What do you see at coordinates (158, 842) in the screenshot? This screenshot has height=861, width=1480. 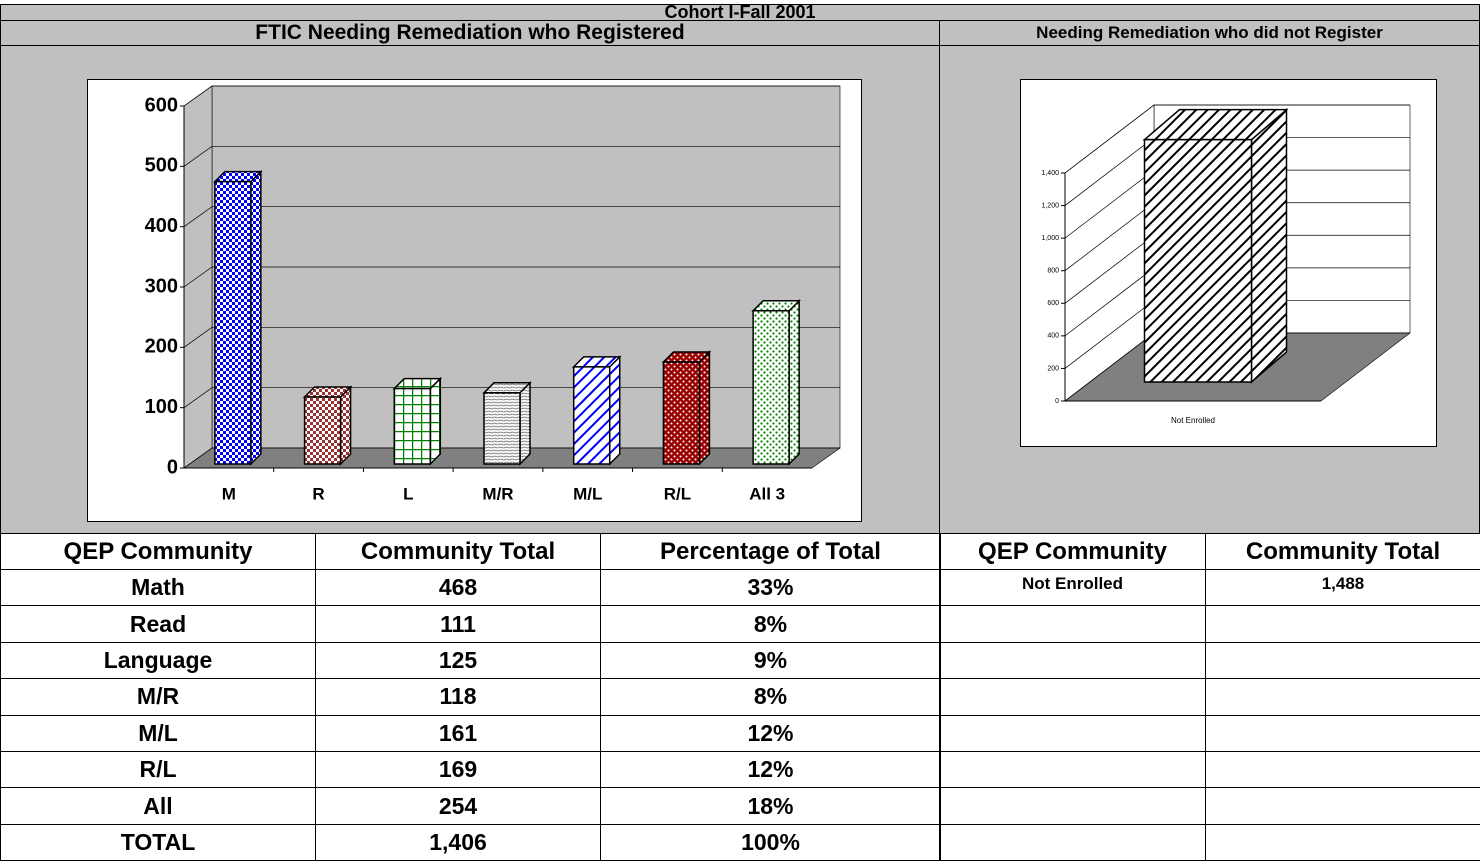 I see `table-cell: TOTAL` at bounding box center [158, 842].